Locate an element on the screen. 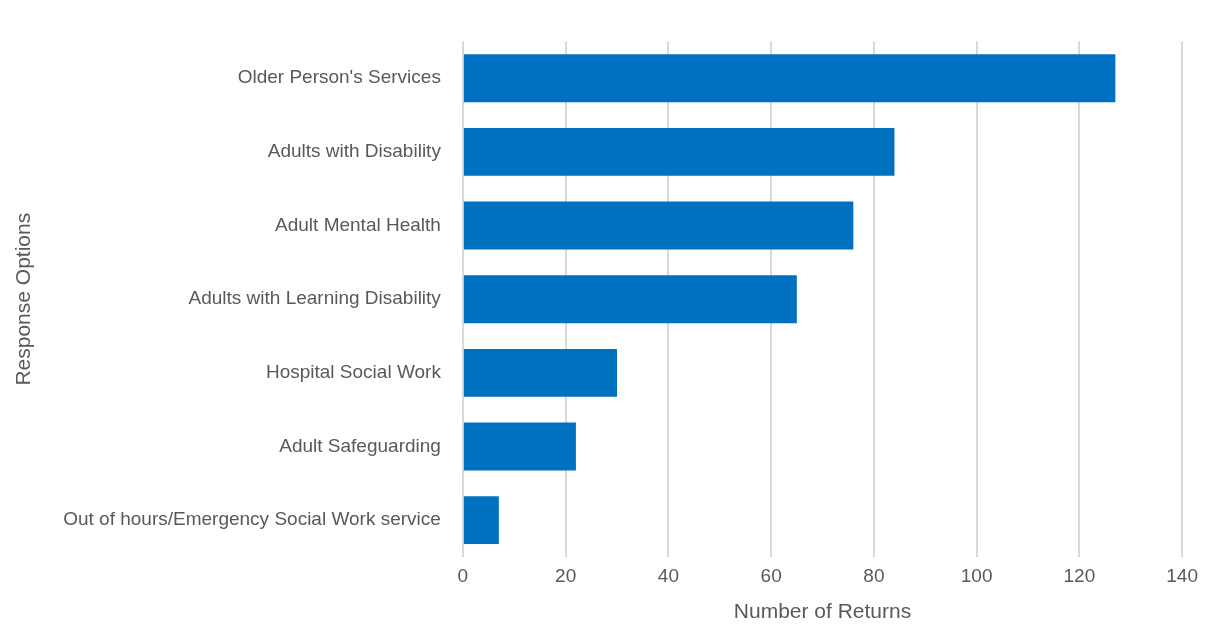  x-tick-label: 140 is located at coordinates (1182, 575).